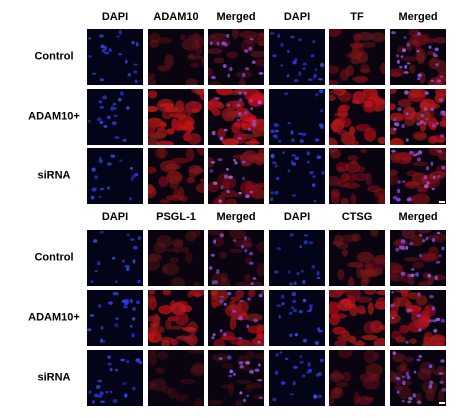 The height and width of the screenshot is (418, 474). What do you see at coordinates (54, 317) in the screenshot?
I see `bottom-row-label-adam10-plus: ADAM10+` at bounding box center [54, 317].